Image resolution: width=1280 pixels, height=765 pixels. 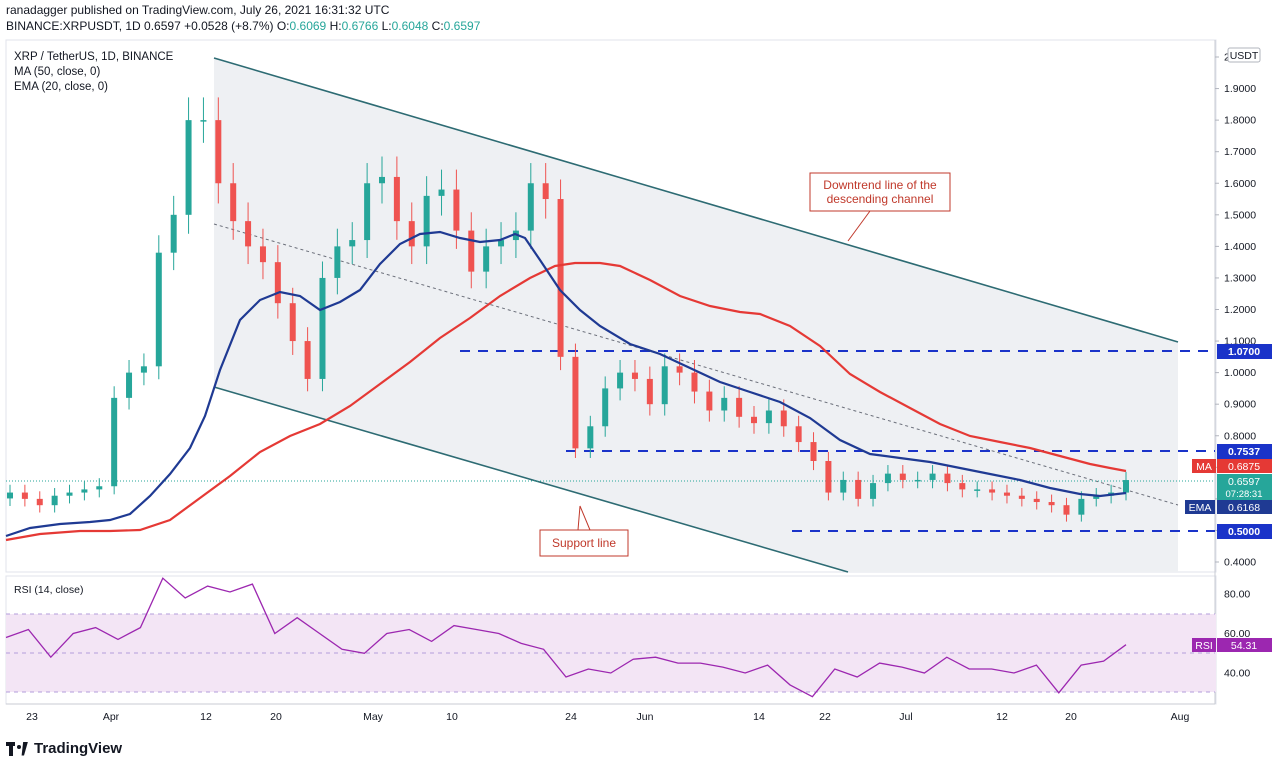 What do you see at coordinates (1071, 717) in the screenshot?
I see `time-tick-label: 20` at bounding box center [1071, 717].